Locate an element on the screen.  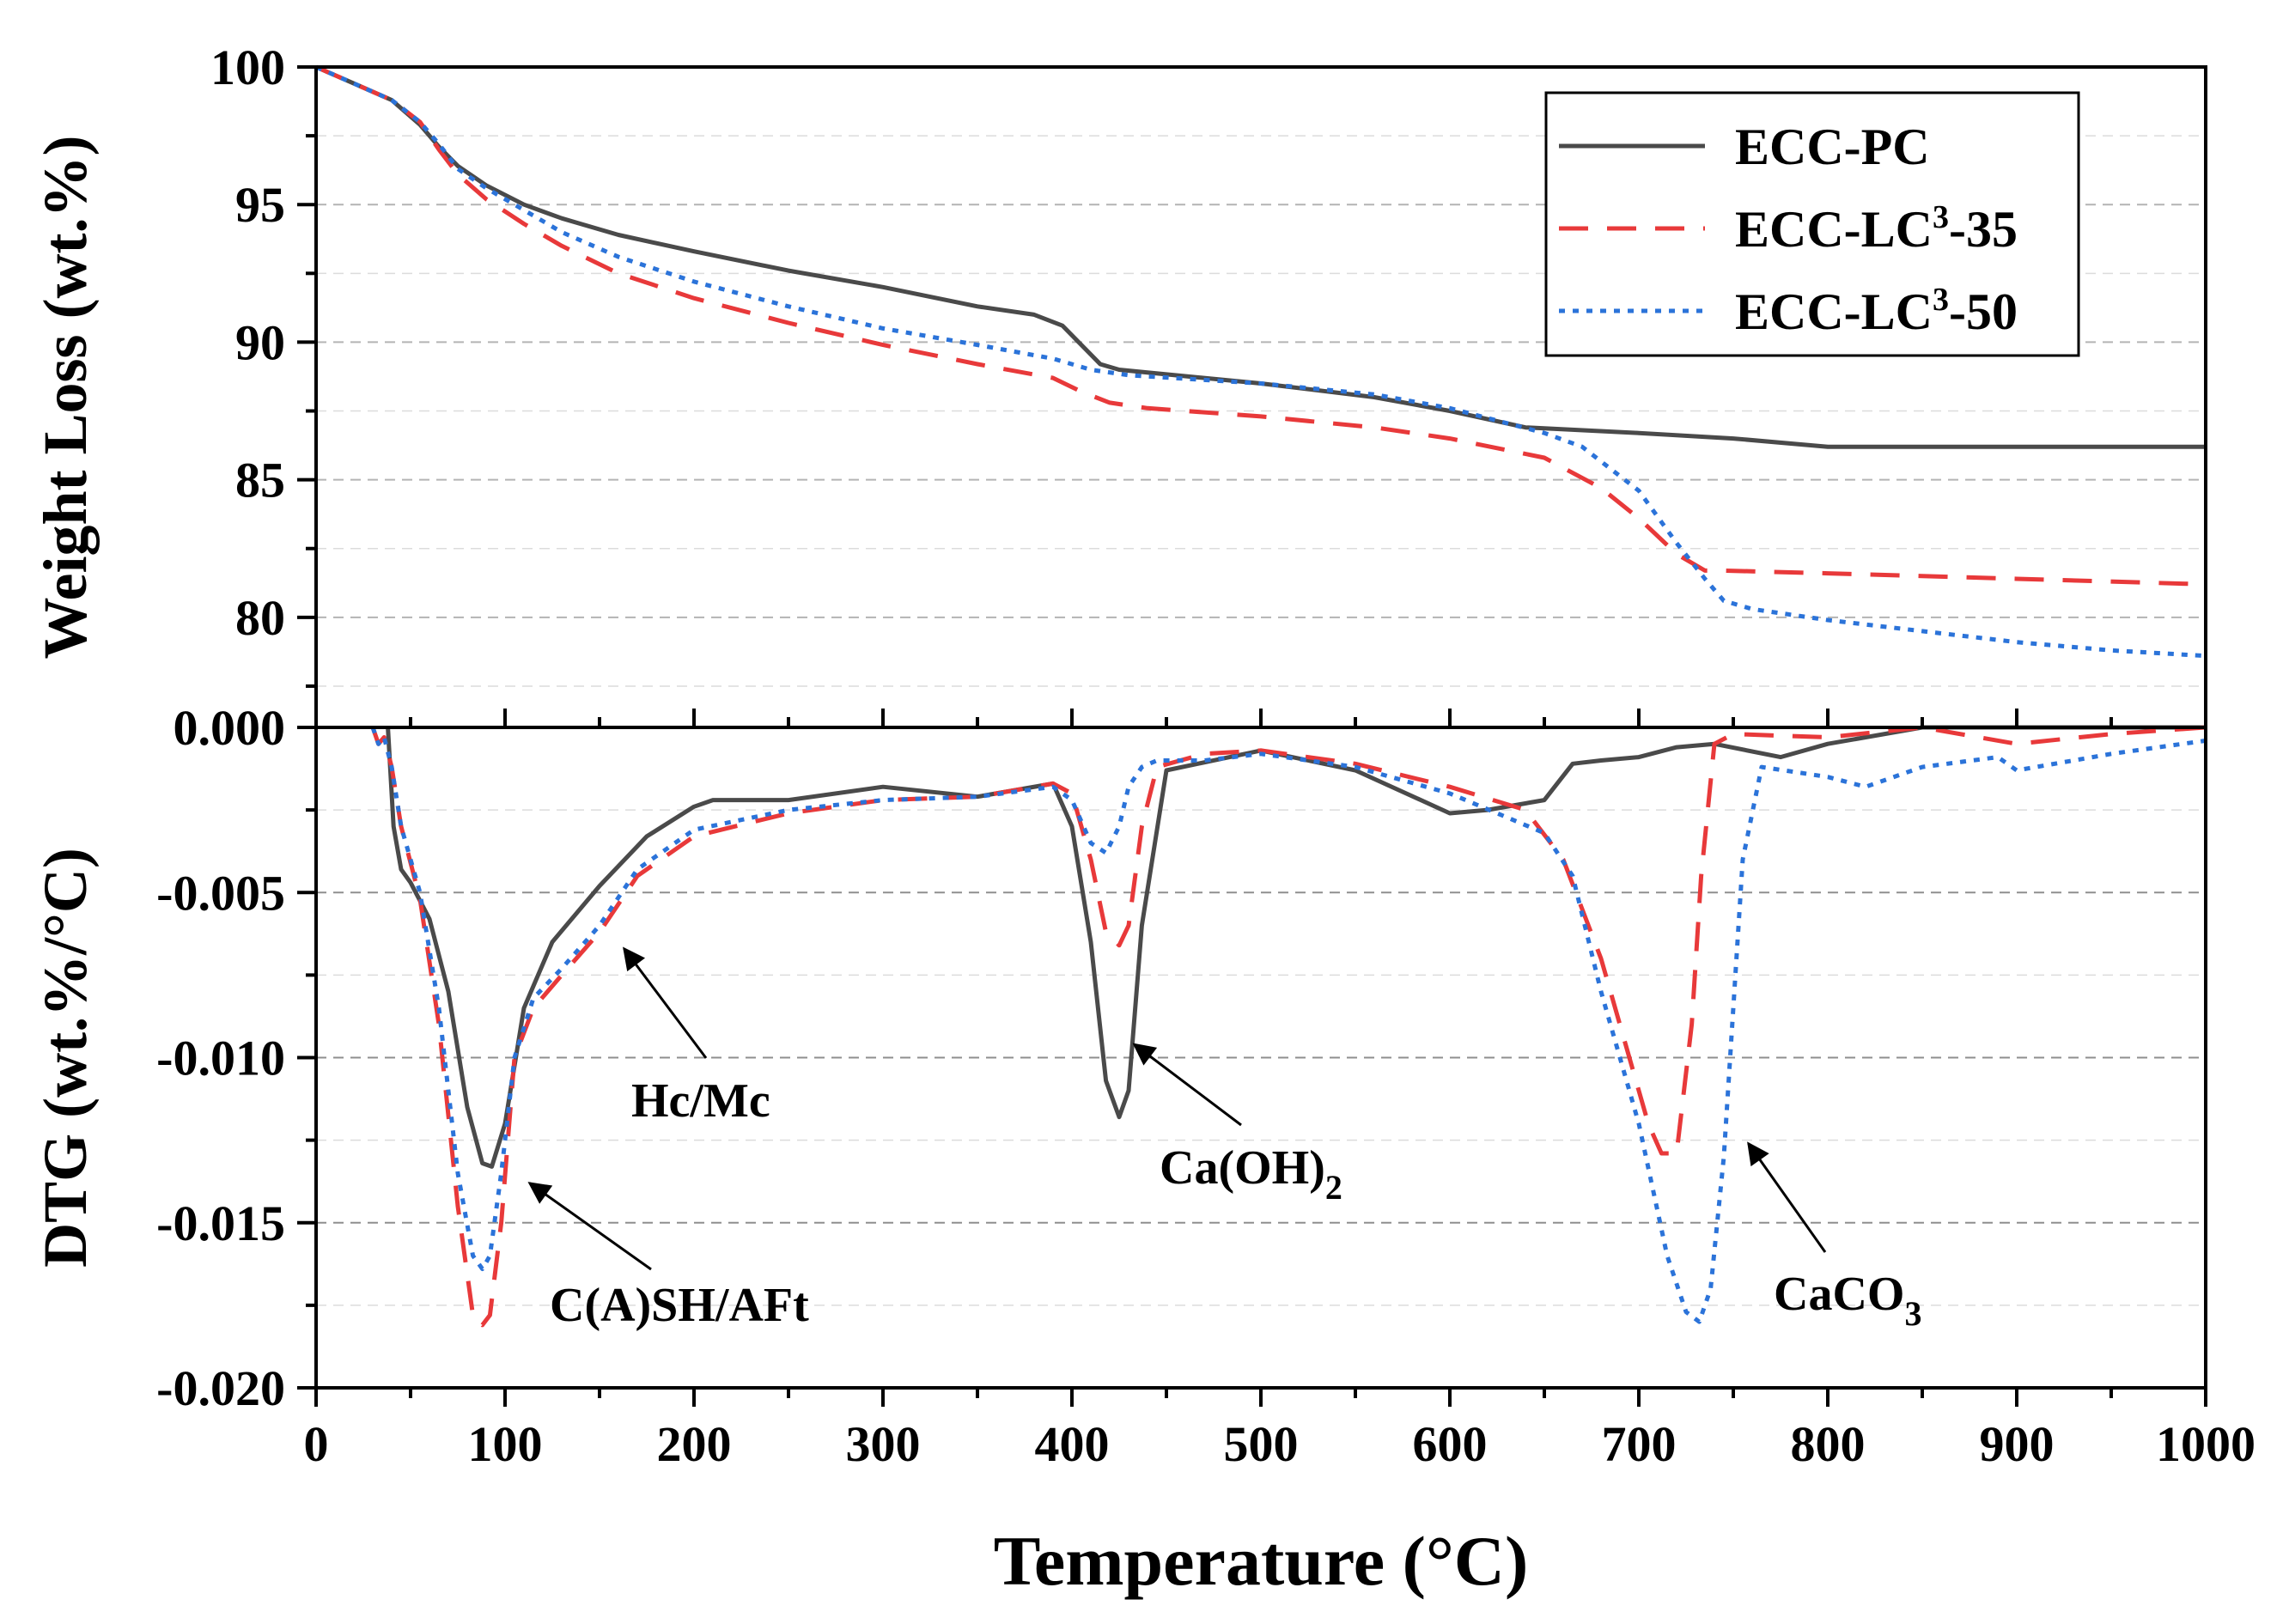
top-y-tick-label: 95 is located at coordinates (260, 205).